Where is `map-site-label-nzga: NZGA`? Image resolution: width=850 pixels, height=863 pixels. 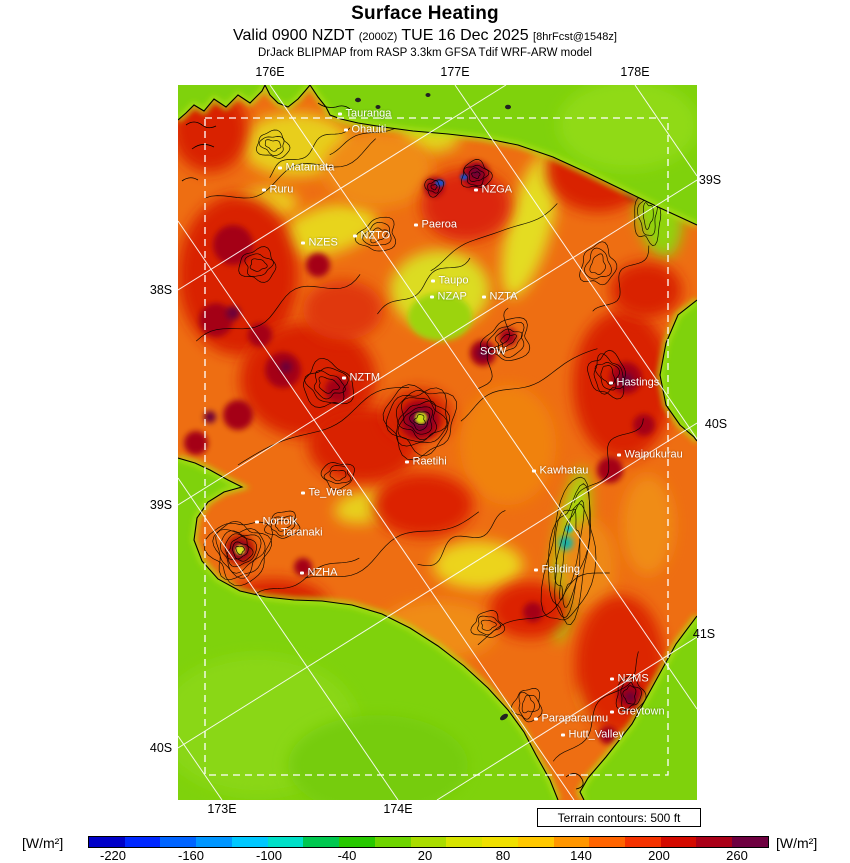
map-site-label-nzga: NZGA is located at coordinates (493, 189).